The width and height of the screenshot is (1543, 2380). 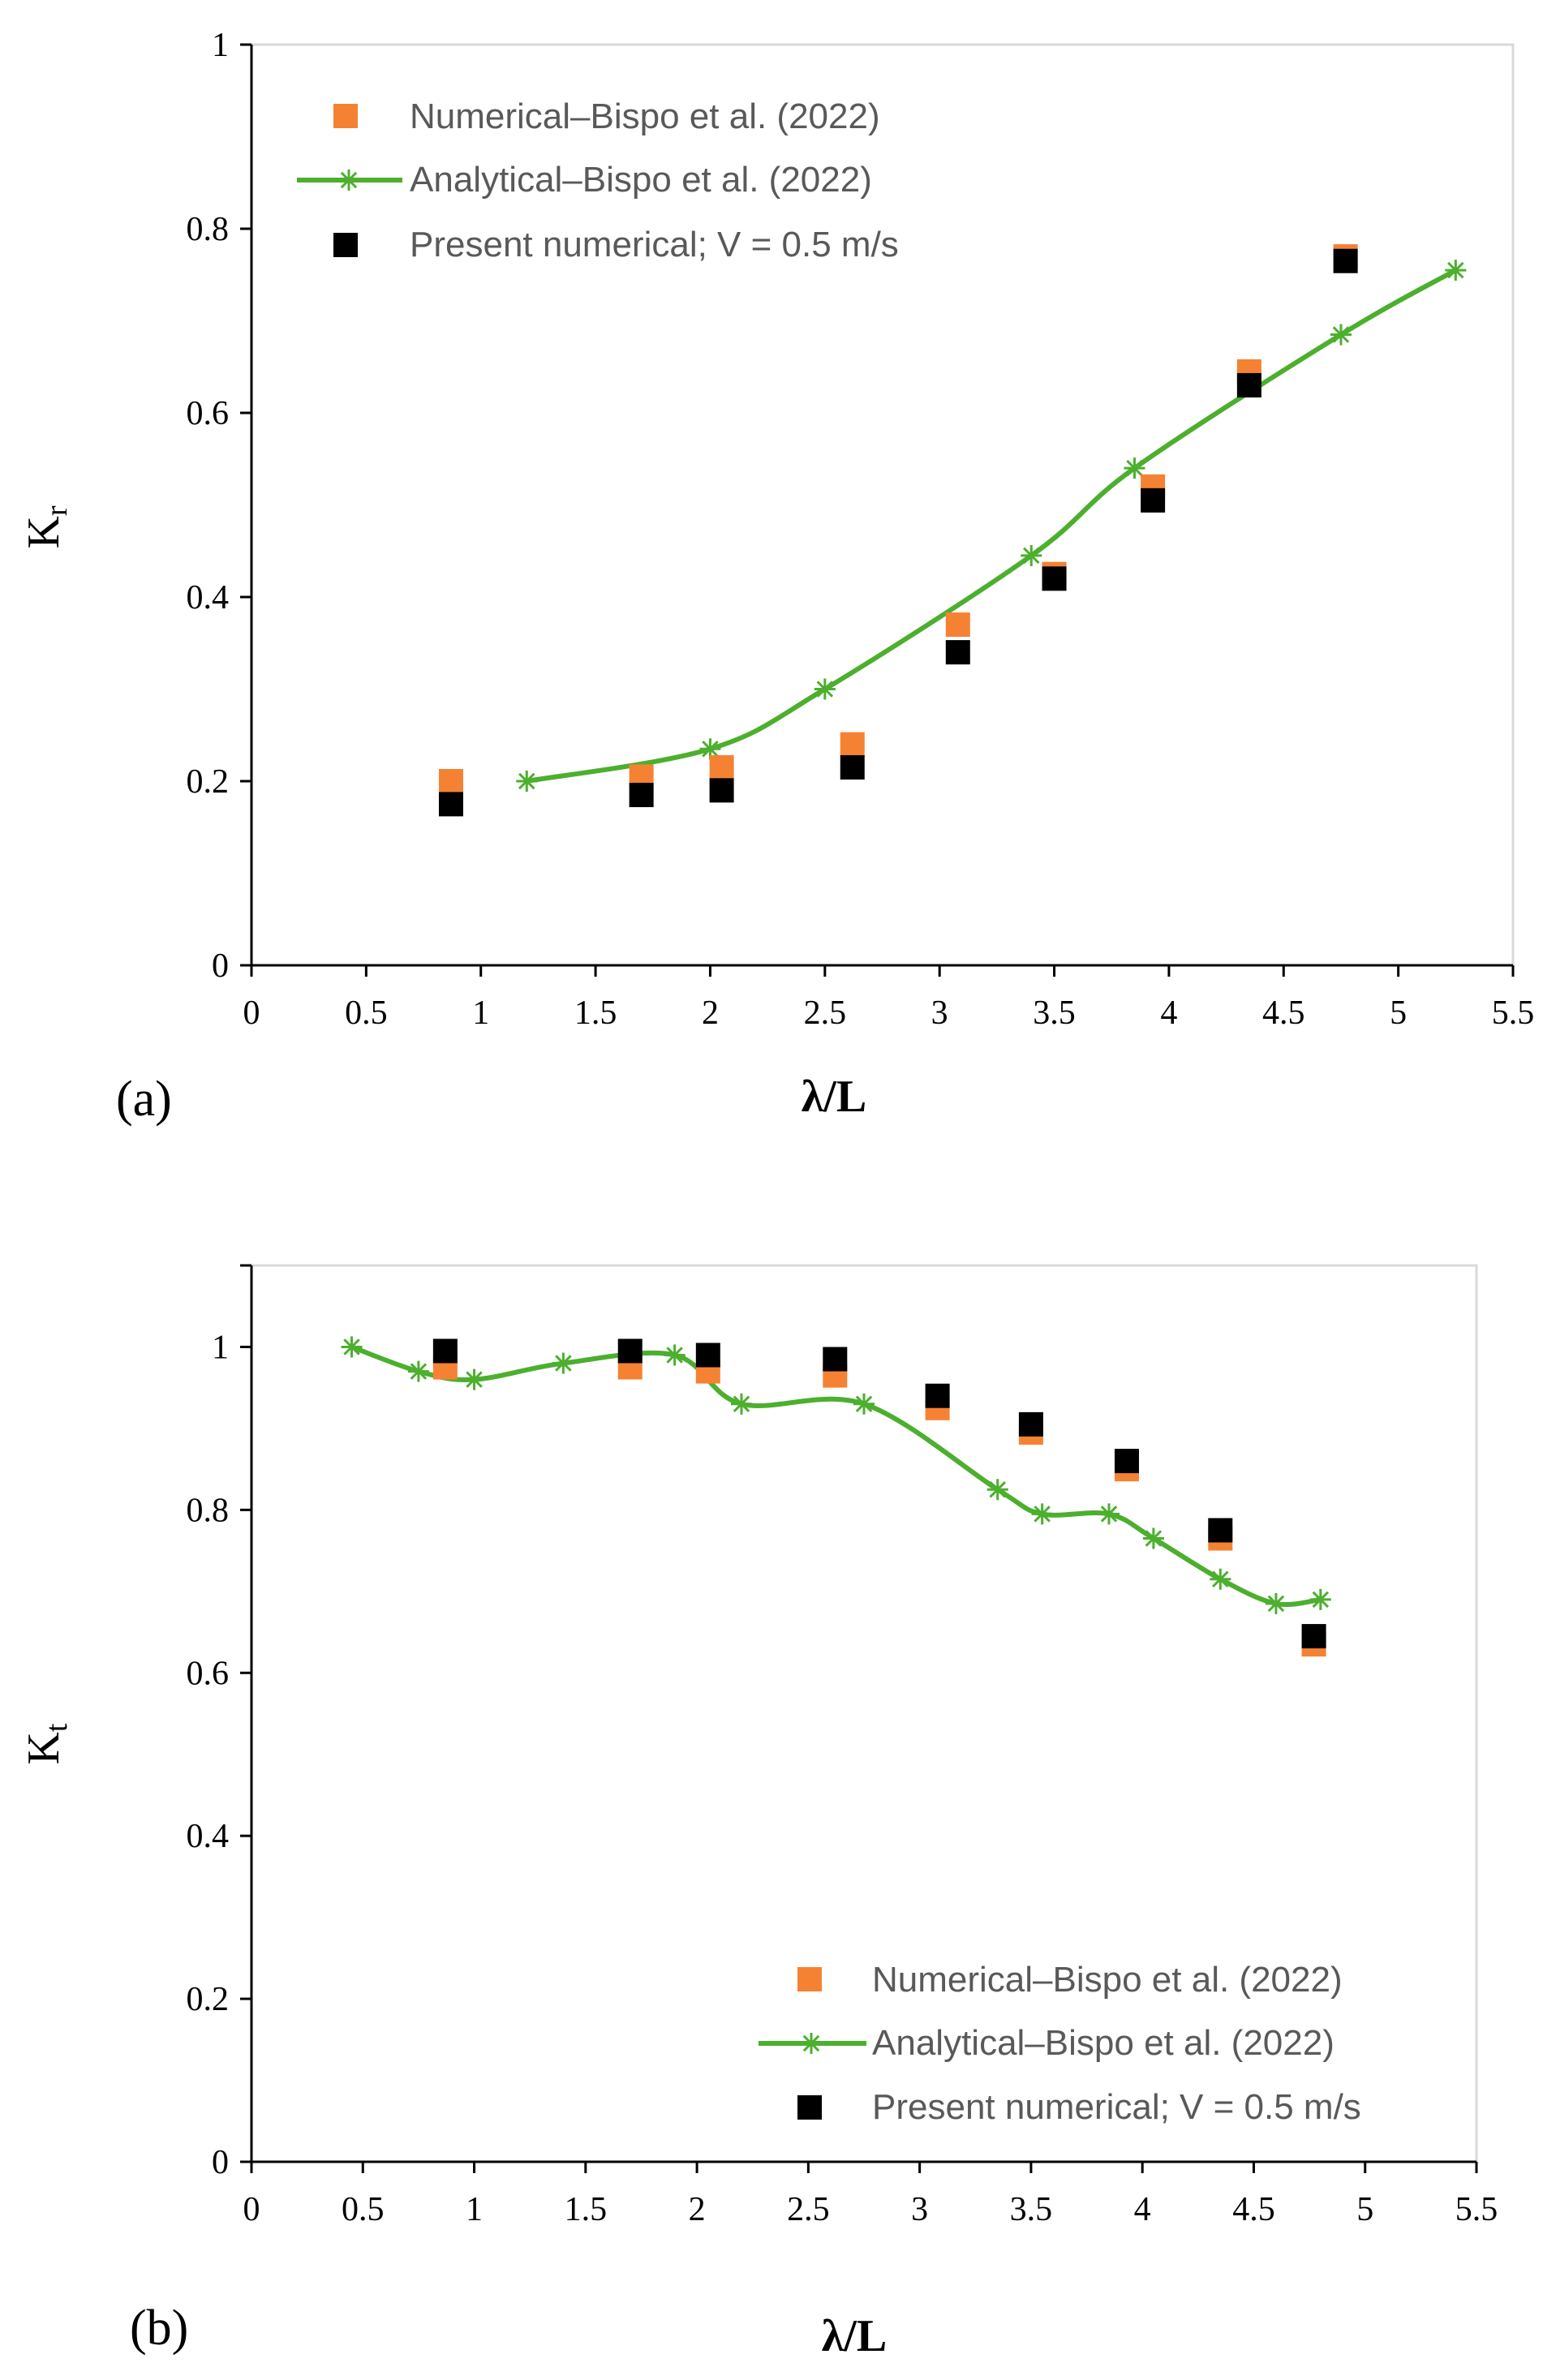 I want to click on chart-b-x-tick-label: 1.5, so click(x=586, y=2209).